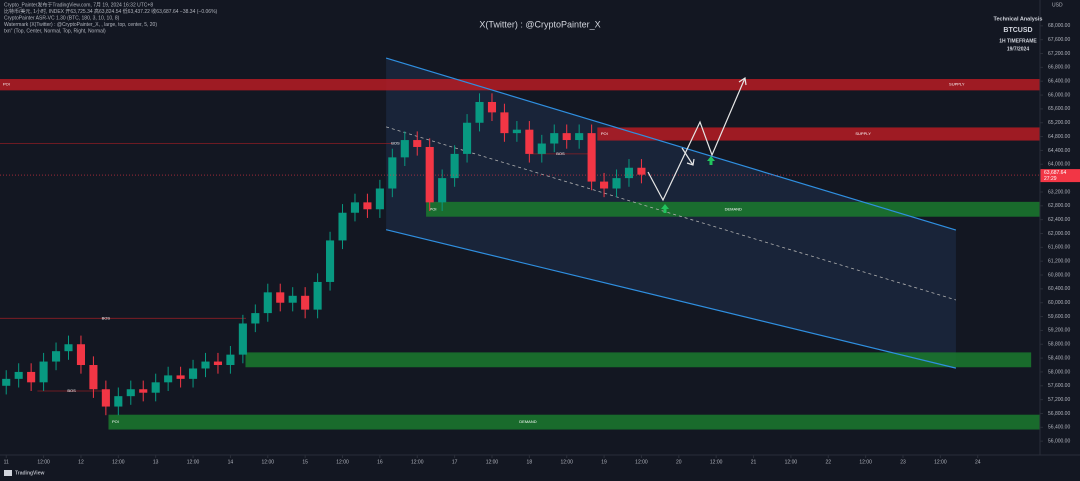 The height and width of the screenshot is (481, 1080). What do you see at coordinates (1059, 54) in the screenshot?
I see `y-tick-label: 67,200.00` at bounding box center [1059, 54].